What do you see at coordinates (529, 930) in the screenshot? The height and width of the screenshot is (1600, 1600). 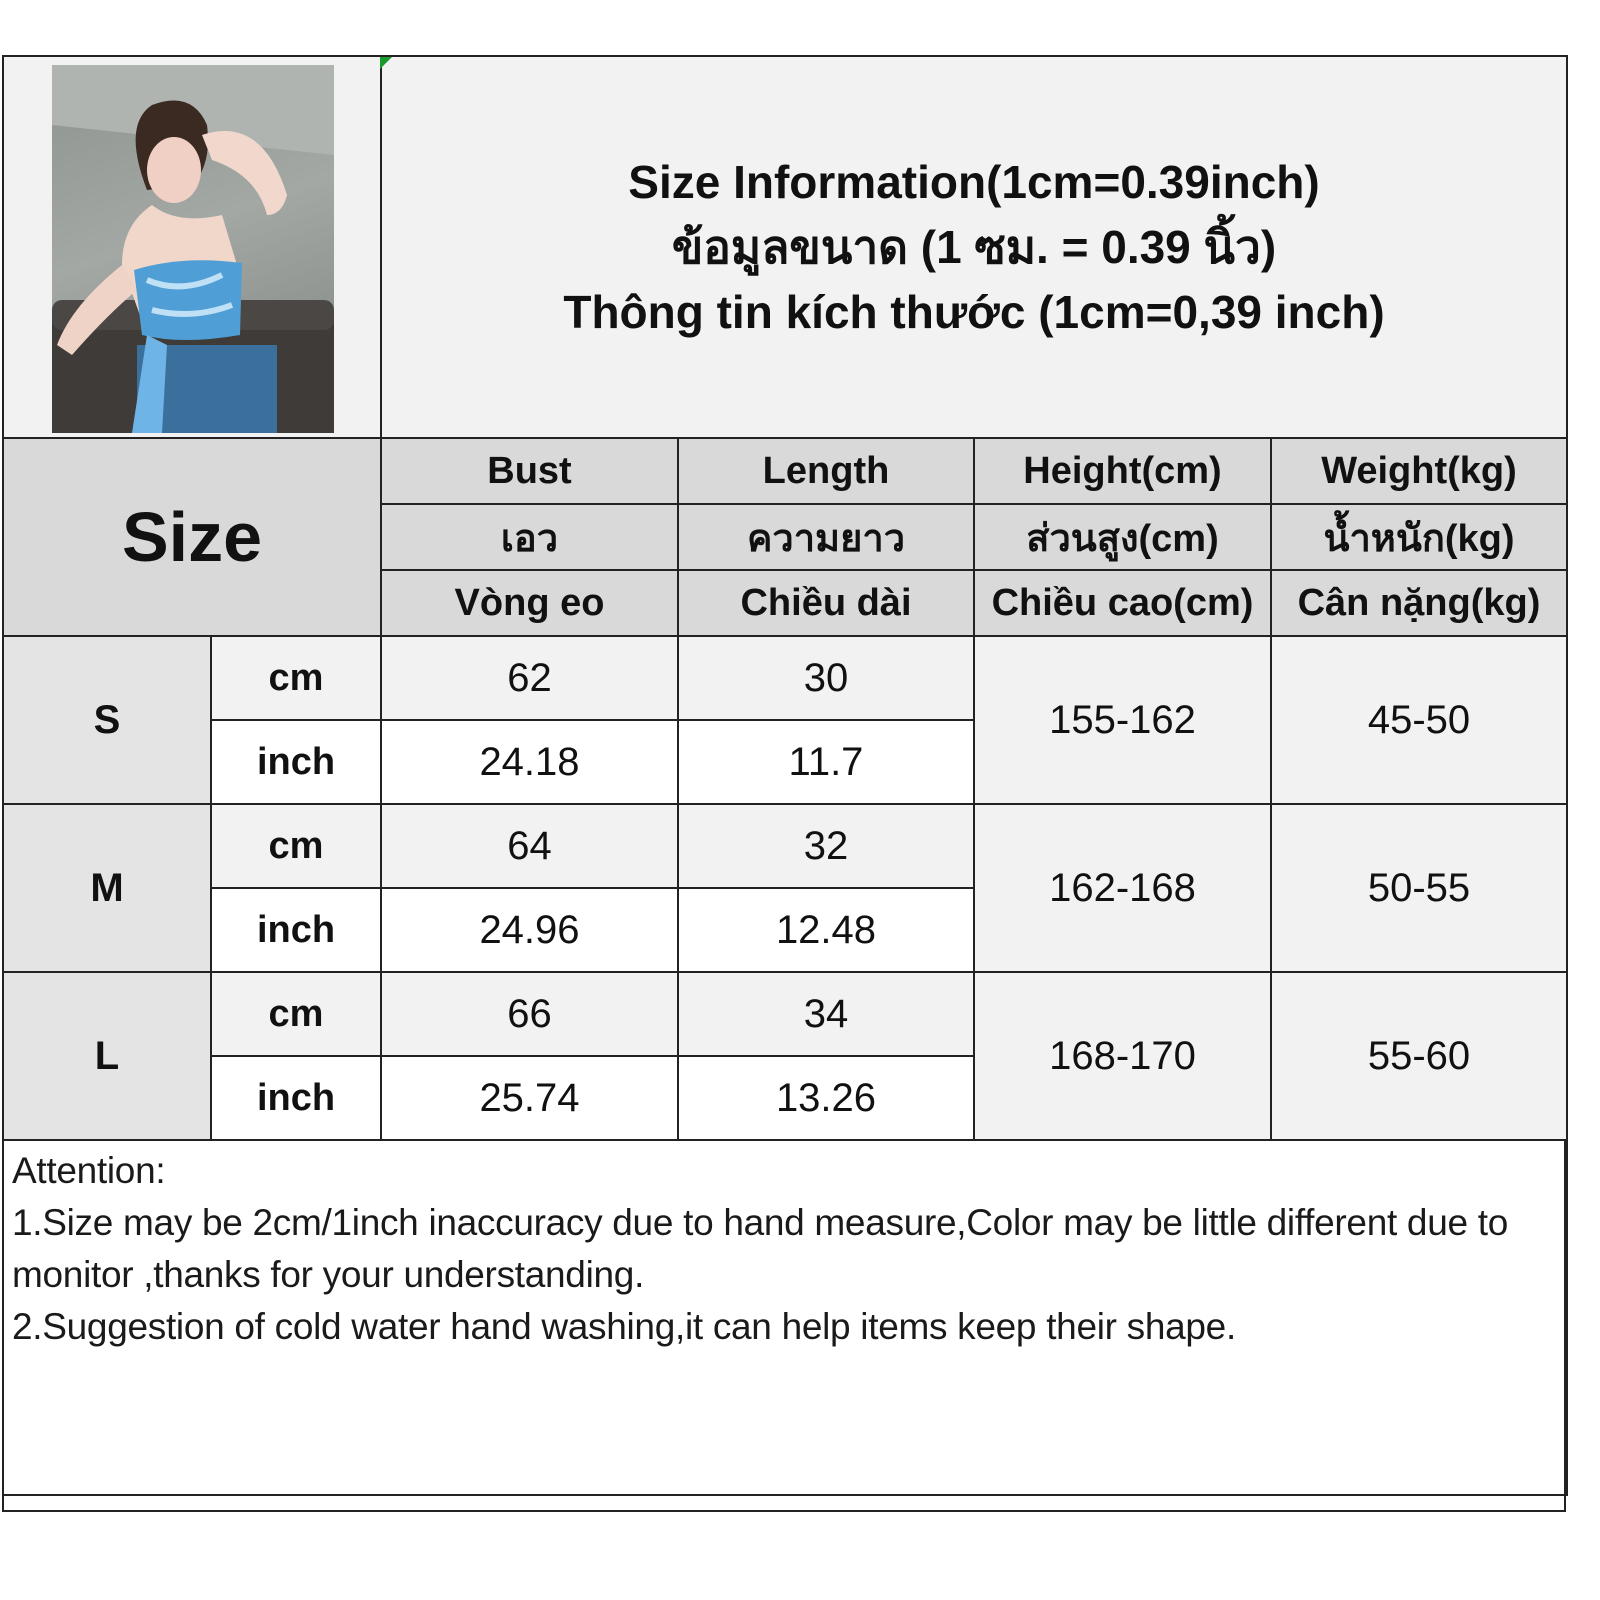 I see `bust-inch: 24.96` at bounding box center [529, 930].